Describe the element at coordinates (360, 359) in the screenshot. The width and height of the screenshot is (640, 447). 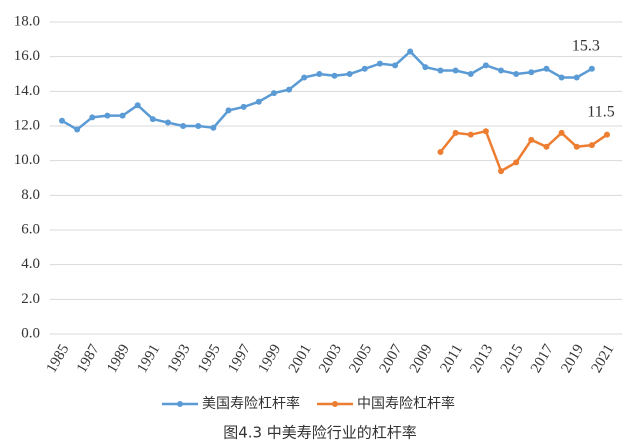
I see `x-tick-label: 2005` at that location.